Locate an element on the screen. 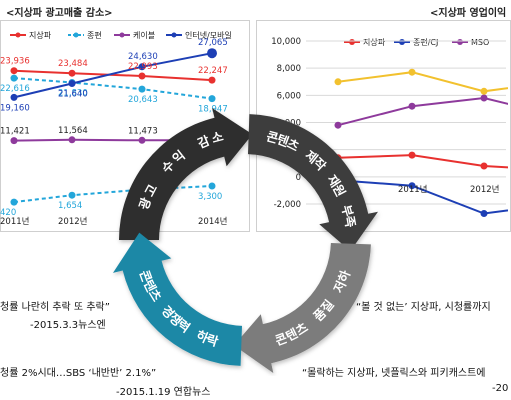 This screenshot has height=400, width=511. quote-right-top: “볼 것 없는’ 지상파, 시청률까지 is located at coordinates (423, 307).